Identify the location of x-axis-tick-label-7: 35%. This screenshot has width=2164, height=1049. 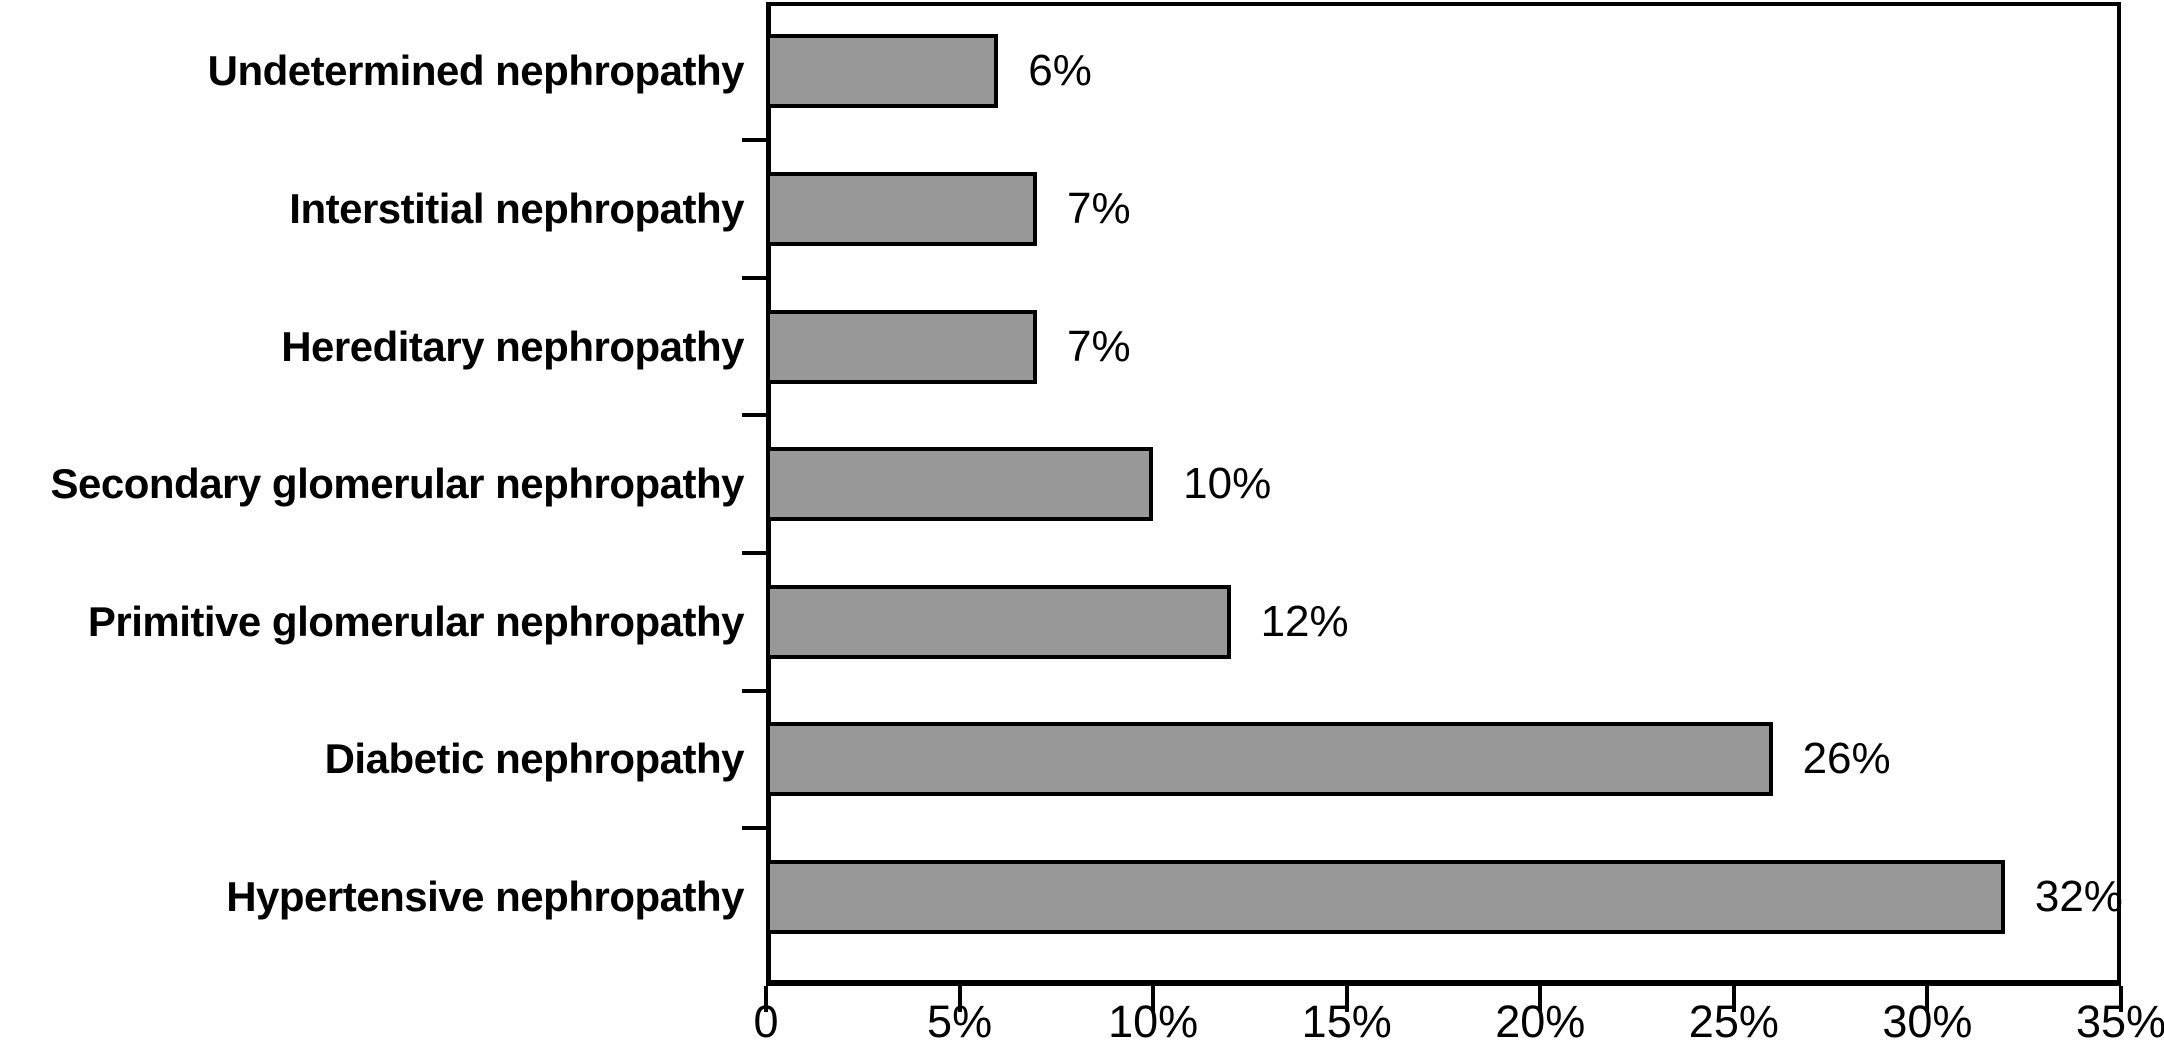
(2119, 1021).